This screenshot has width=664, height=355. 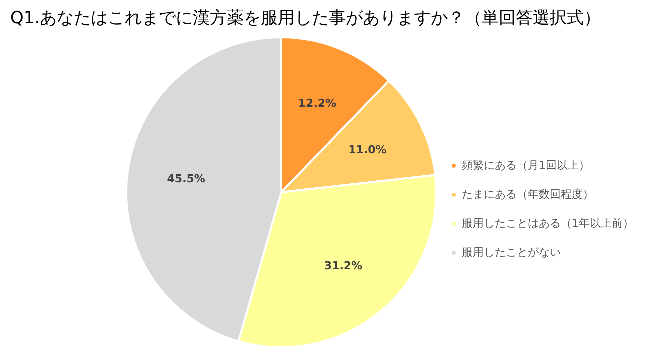 What do you see at coordinates (367, 150) in the screenshot?
I see `data-label: 11.0%` at bounding box center [367, 150].